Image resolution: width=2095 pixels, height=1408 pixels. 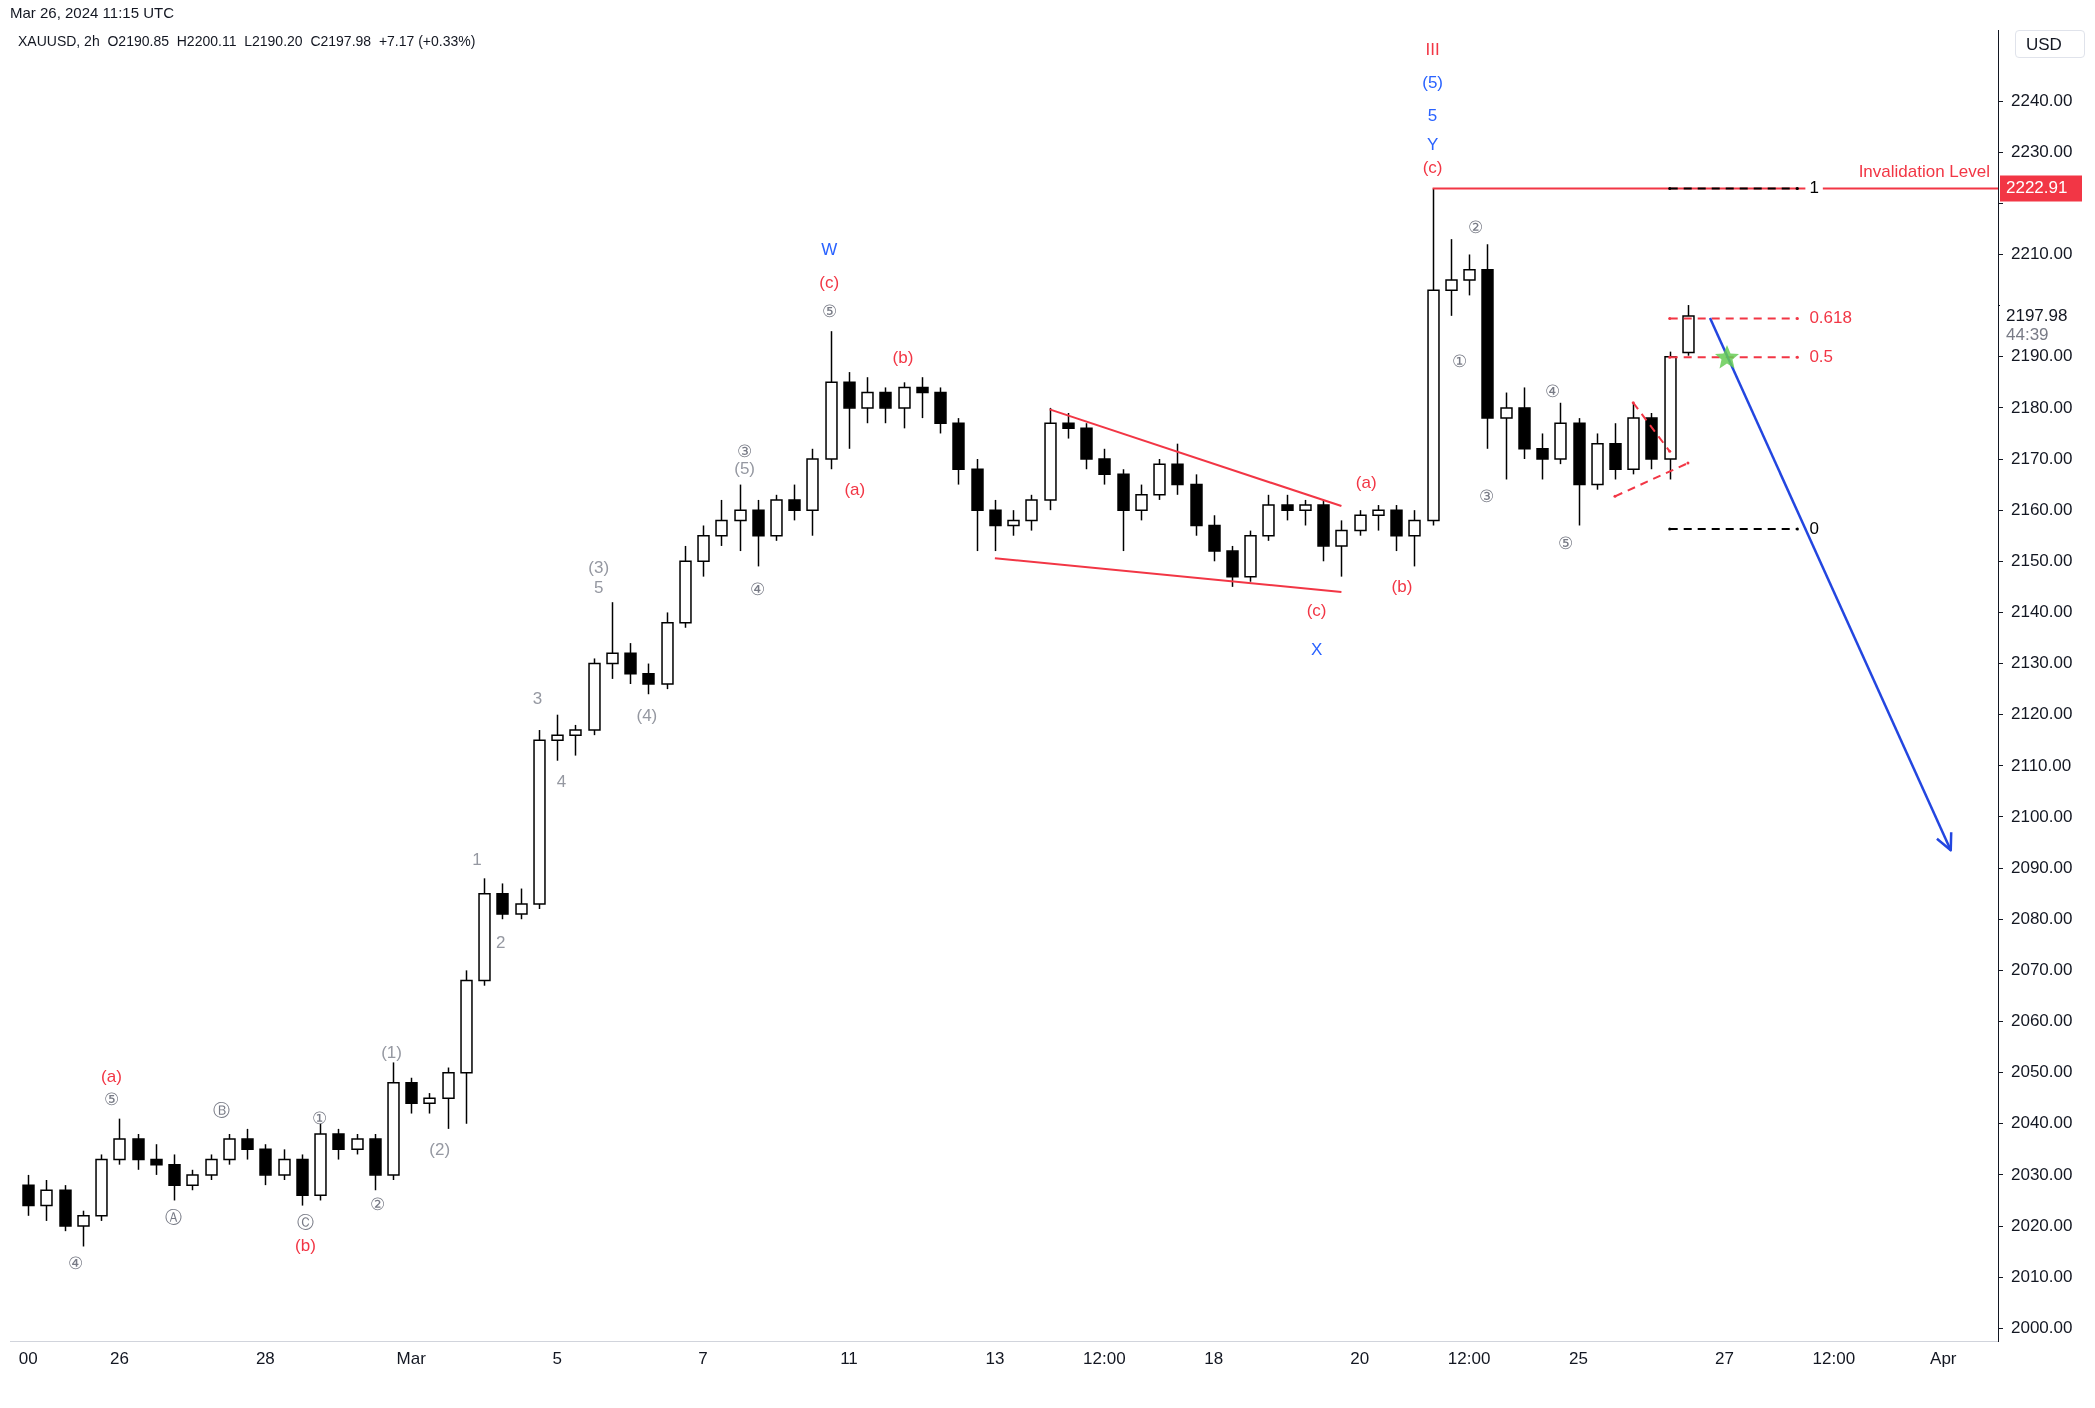 I want to click on y-tick-label: 2240.00, so click(x=2042, y=100).